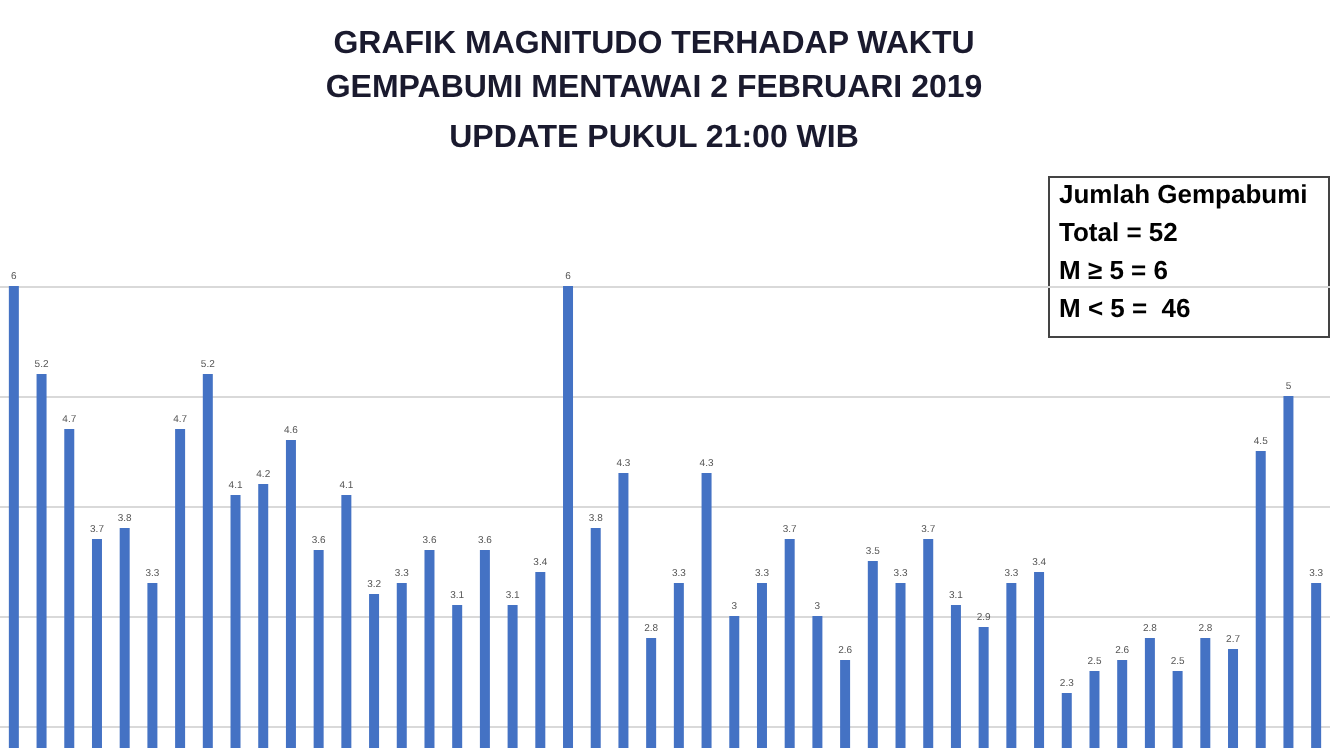  Describe the element at coordinates (1125, 308) in the screenshot. I see `annotation: M < 5 = 46` at that location.